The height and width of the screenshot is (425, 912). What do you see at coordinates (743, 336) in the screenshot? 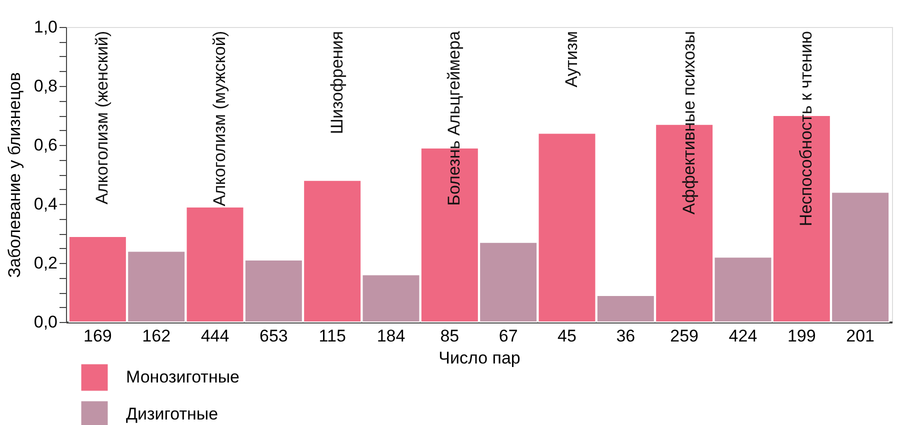
I see `x-tick-label: 424` at bounding box center [743, 336].